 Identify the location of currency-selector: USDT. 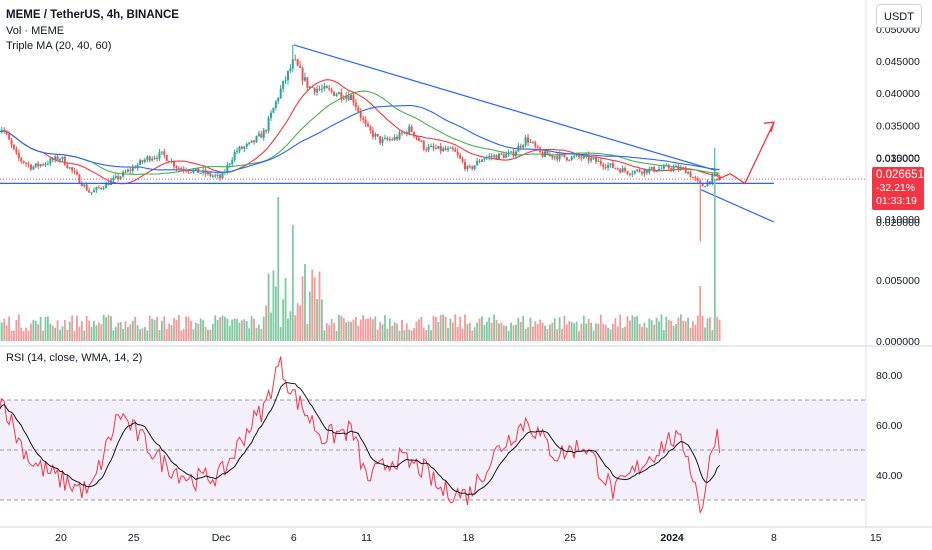
(899, 16).